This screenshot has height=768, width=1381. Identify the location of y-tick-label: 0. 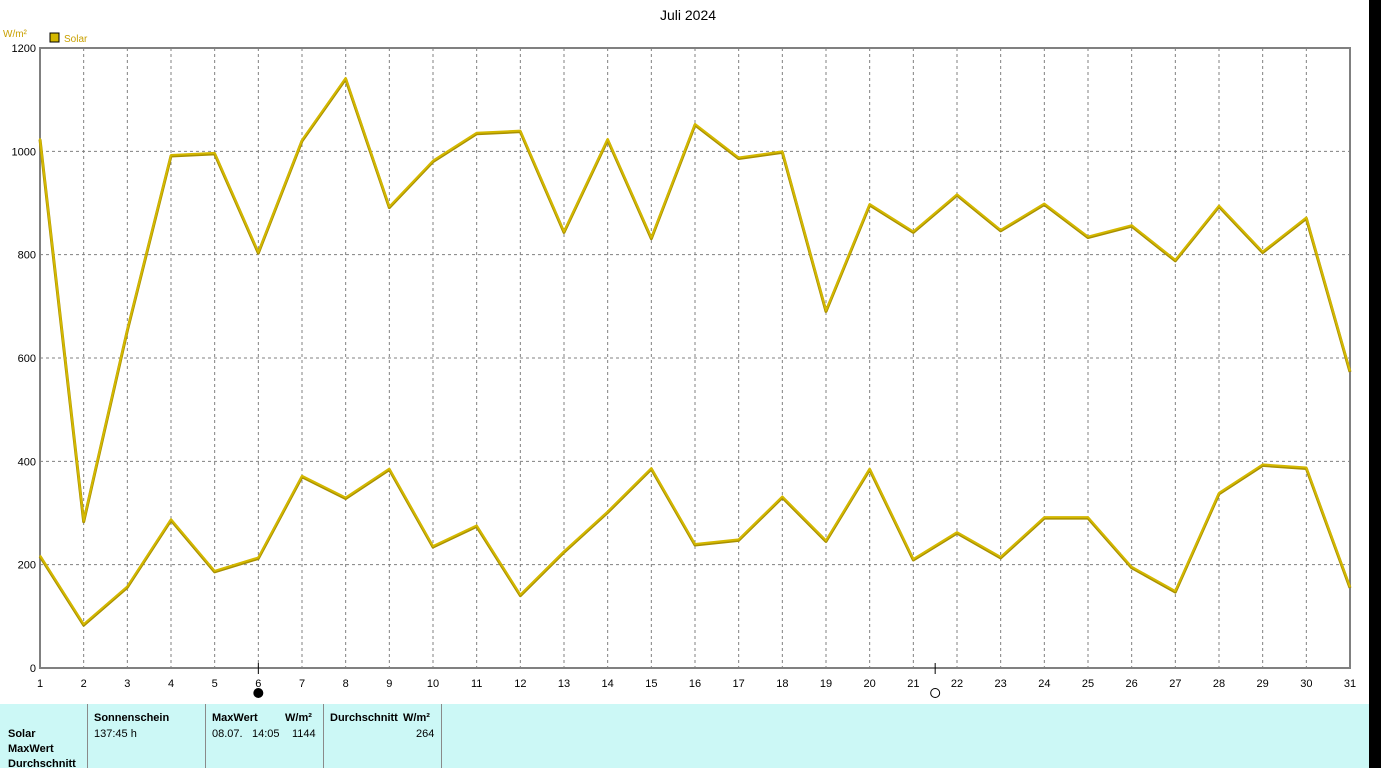
(33, 669).